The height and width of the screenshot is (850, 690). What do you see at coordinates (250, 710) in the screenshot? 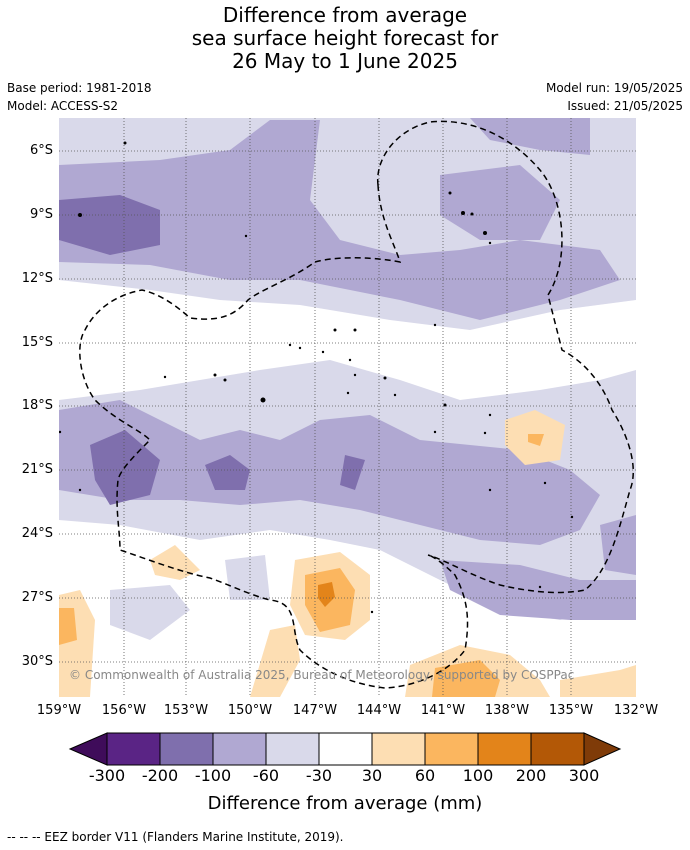
I see `lon-label-150w: 150°W` at bounding box center [250, 710].